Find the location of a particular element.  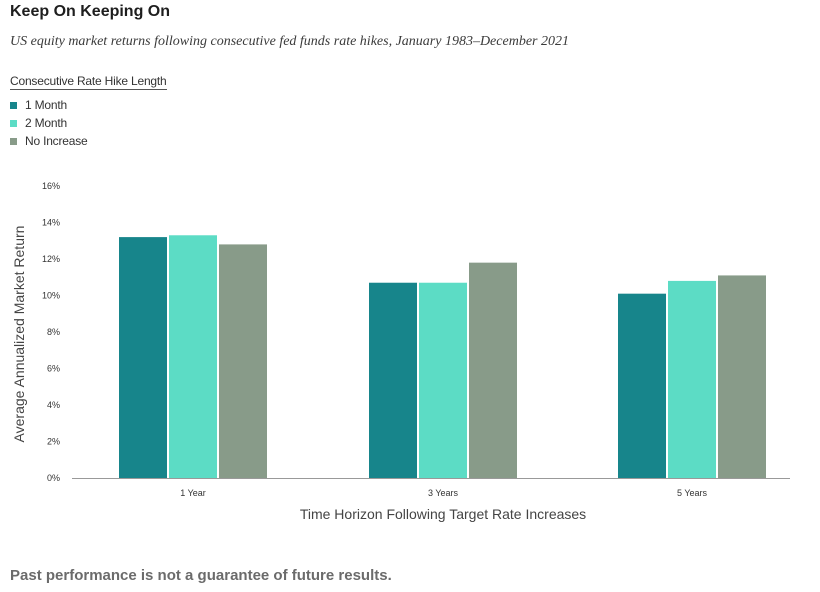

bar-1-month-3-years is located at coordinates (393, 380).